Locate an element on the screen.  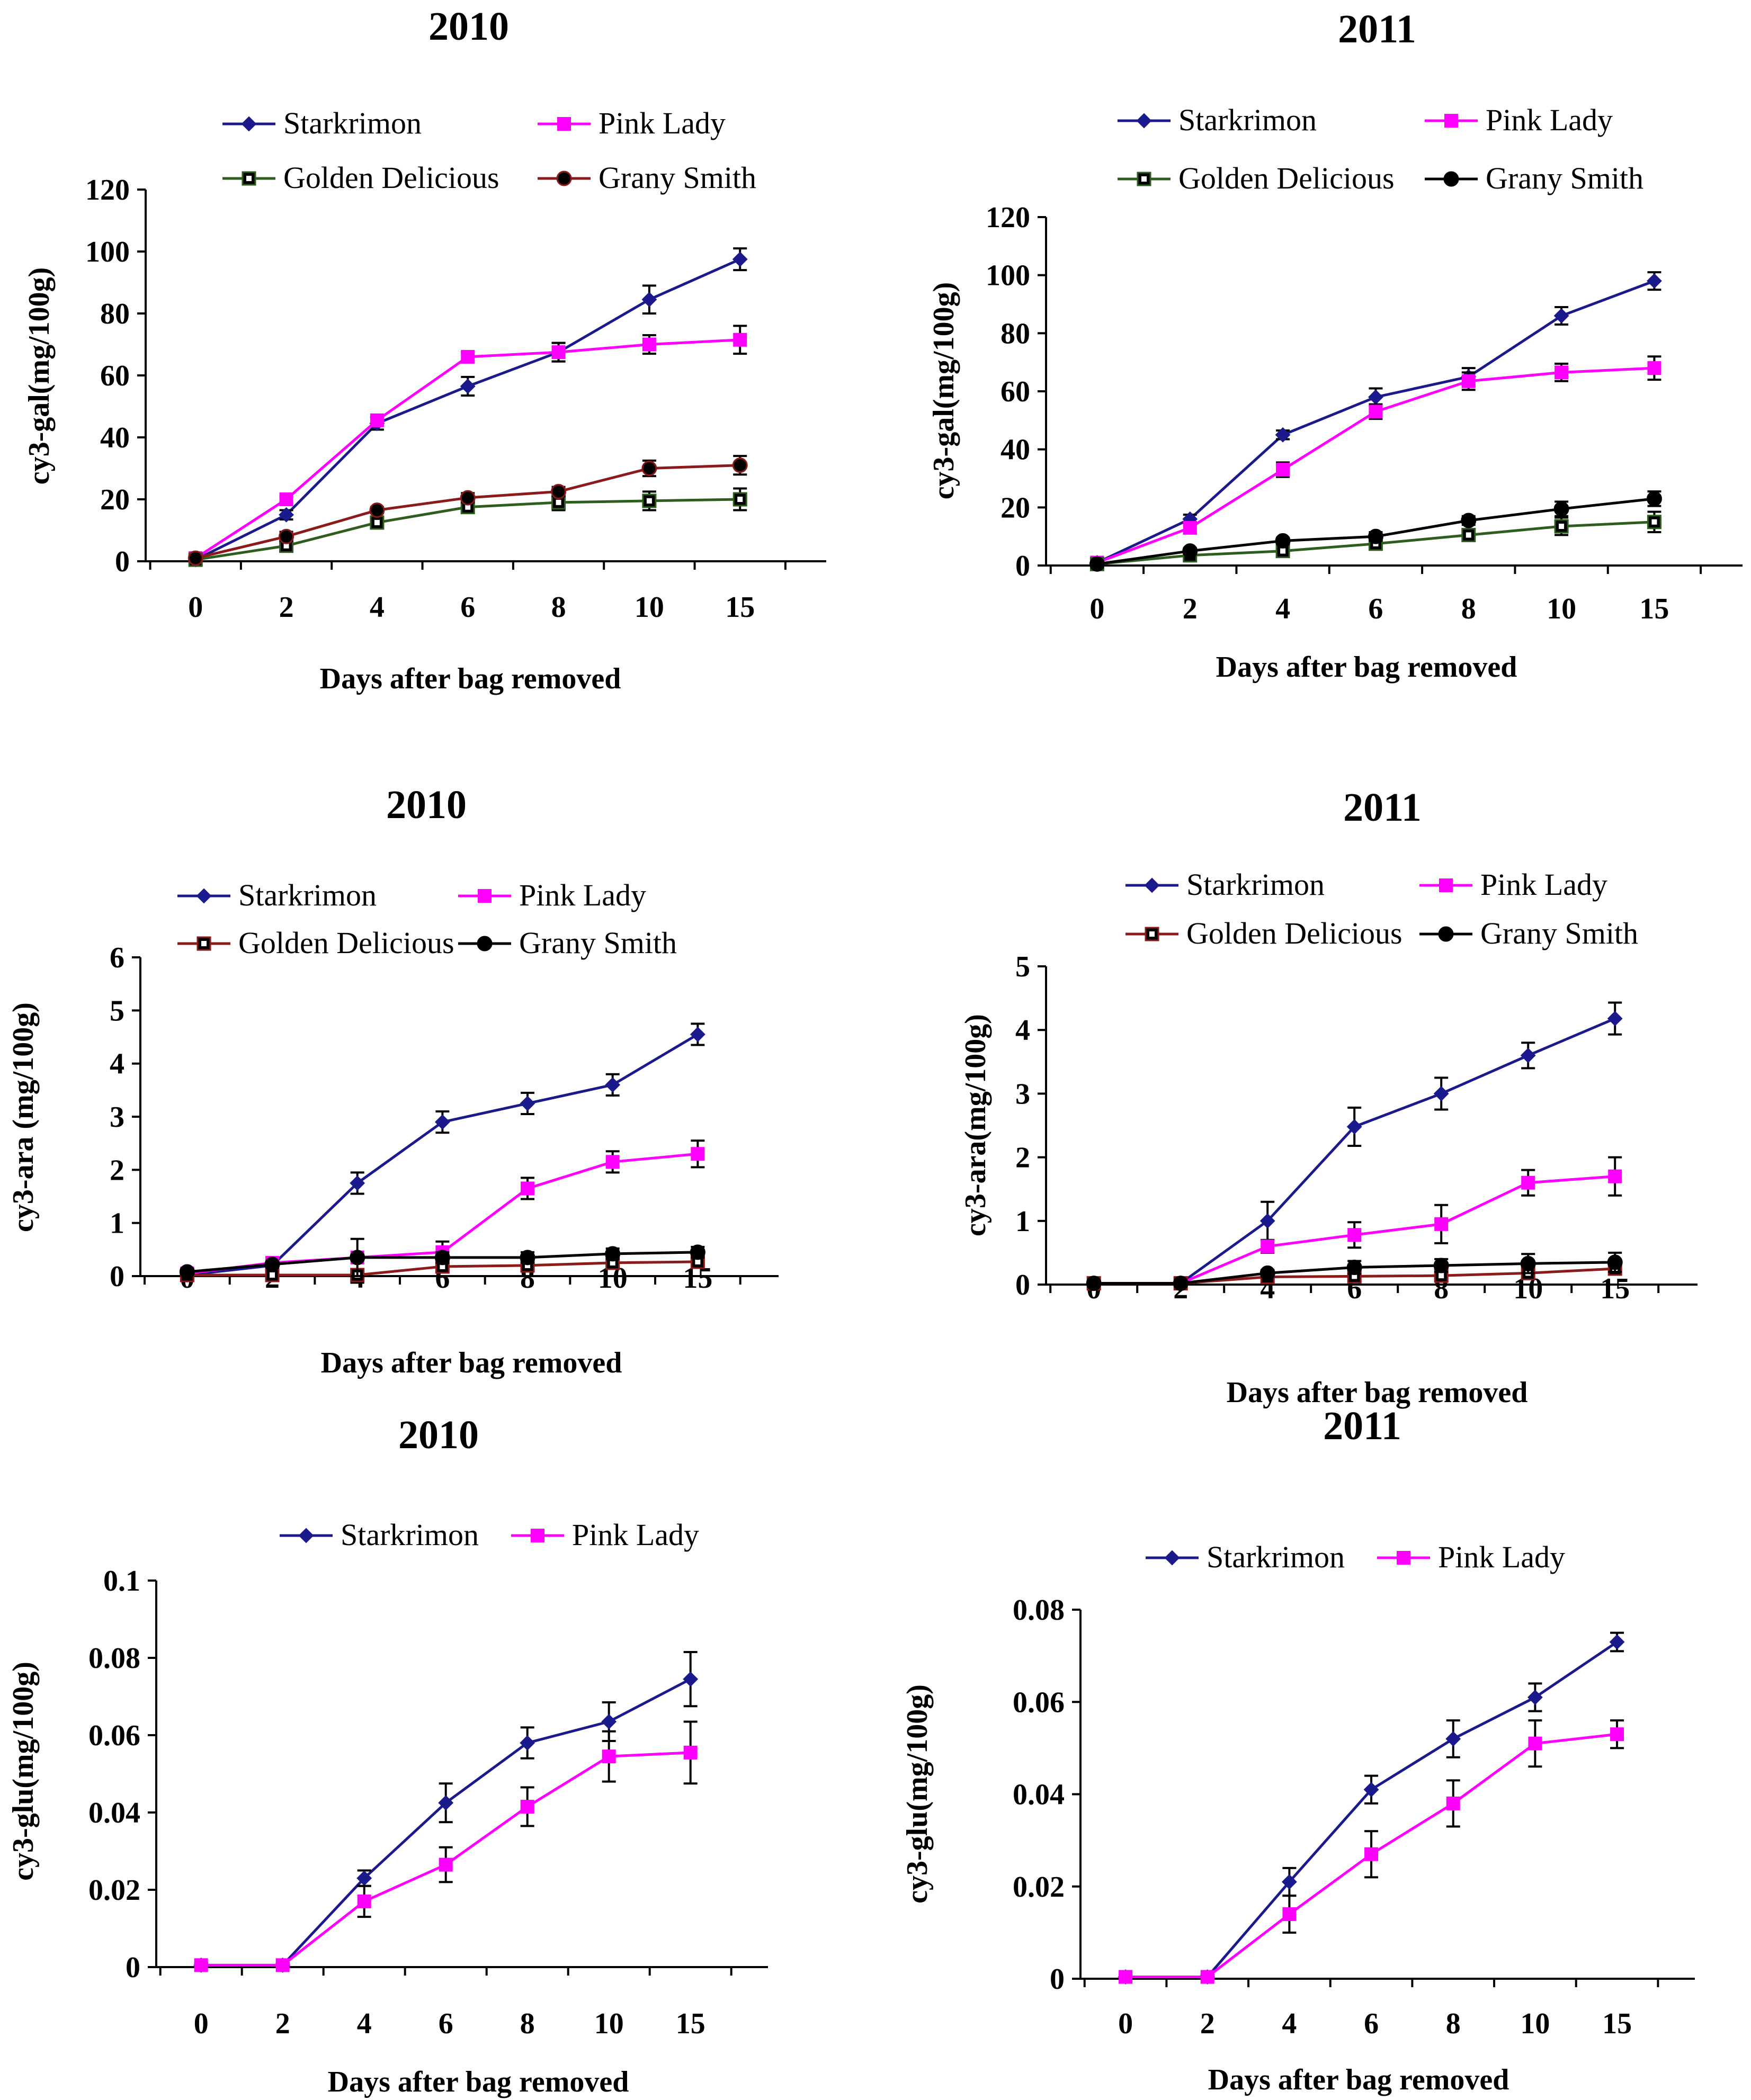
y-tick-label: 120 is located at coordinates (1008, 217).